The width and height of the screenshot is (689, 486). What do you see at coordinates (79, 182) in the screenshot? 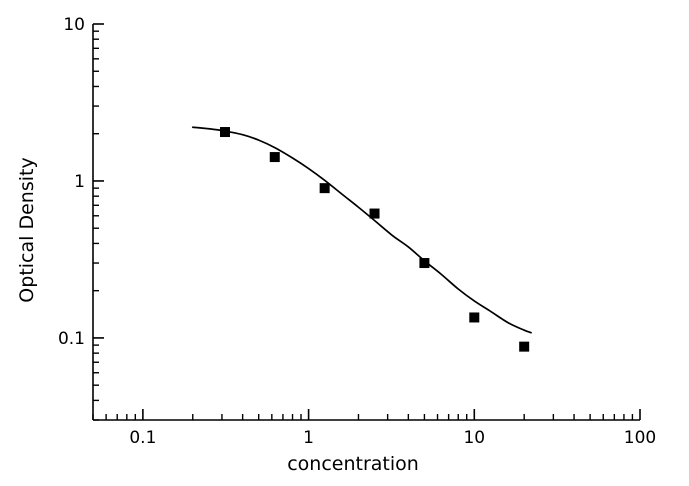
I see `y-tick-label: 1` at bounding box center [79, 182].